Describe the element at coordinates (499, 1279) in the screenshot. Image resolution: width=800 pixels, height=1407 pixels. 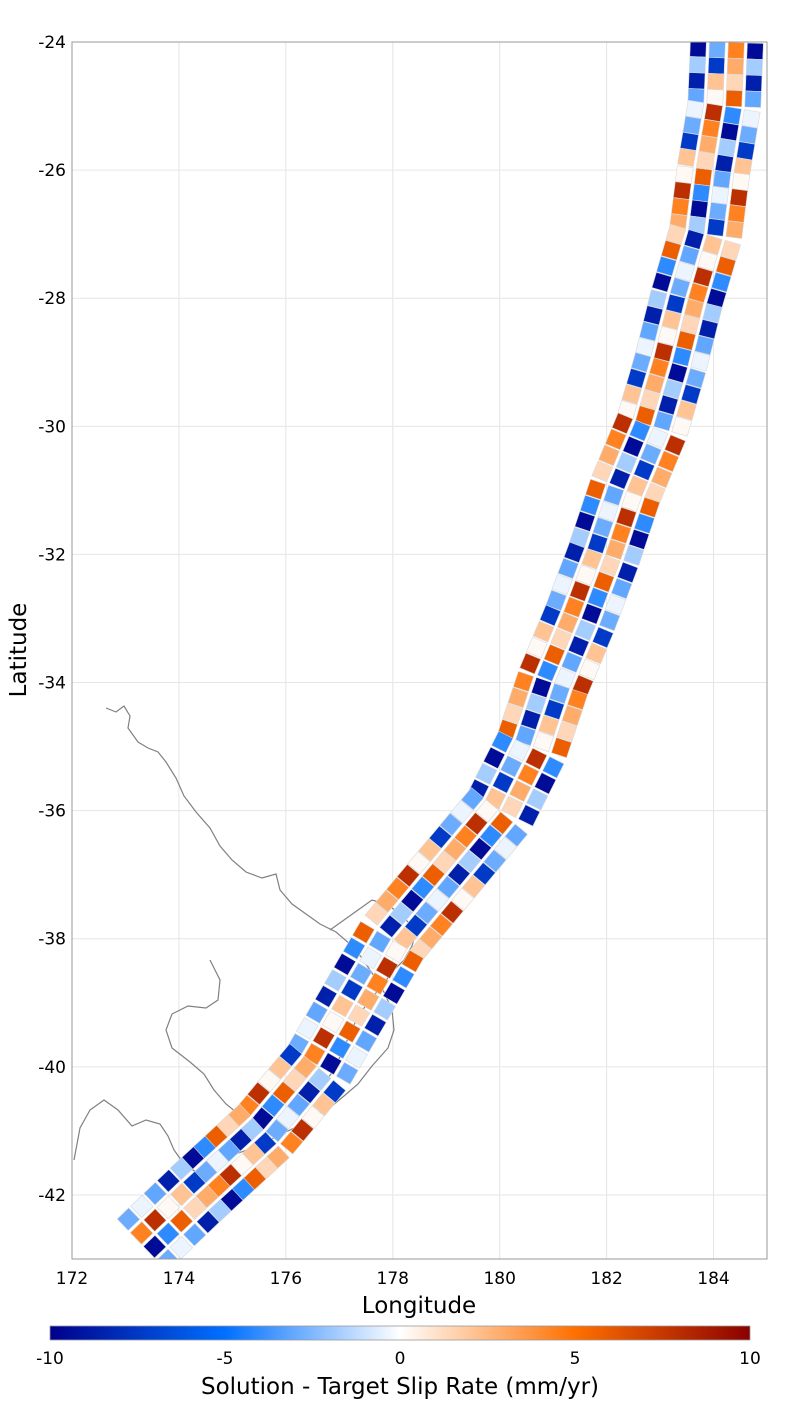
I see `x-tick-label: 180` at that location.